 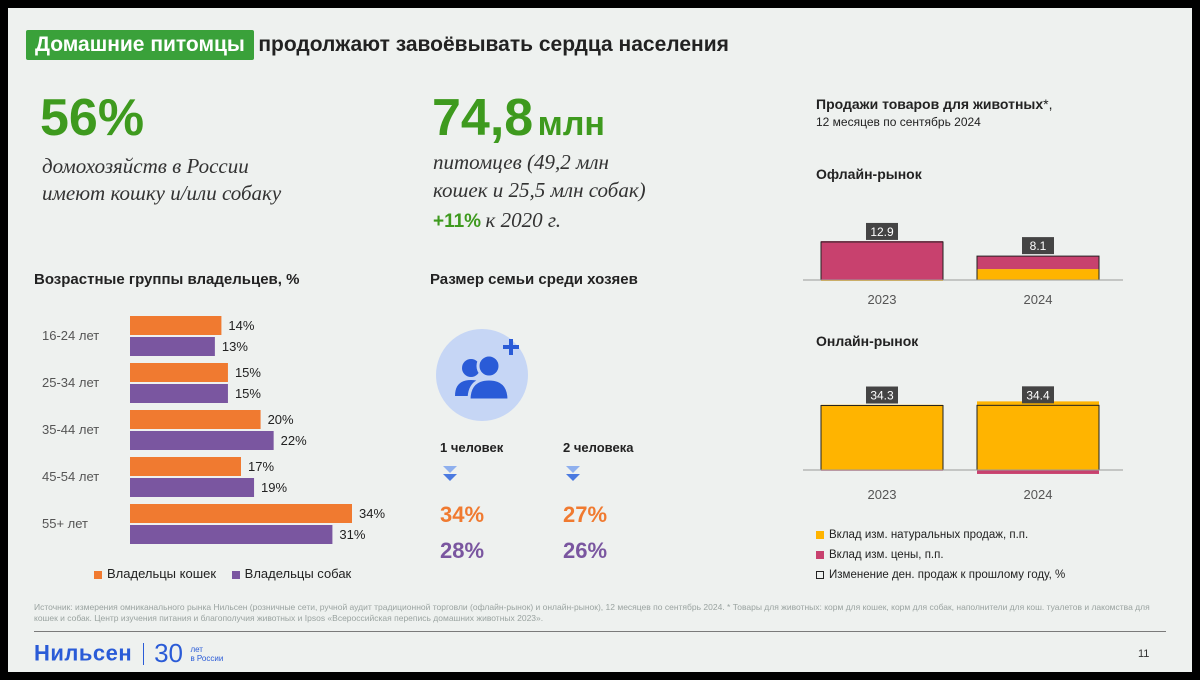 I want to click on dogs-value-label: 19%, so click(x=274, y=487).